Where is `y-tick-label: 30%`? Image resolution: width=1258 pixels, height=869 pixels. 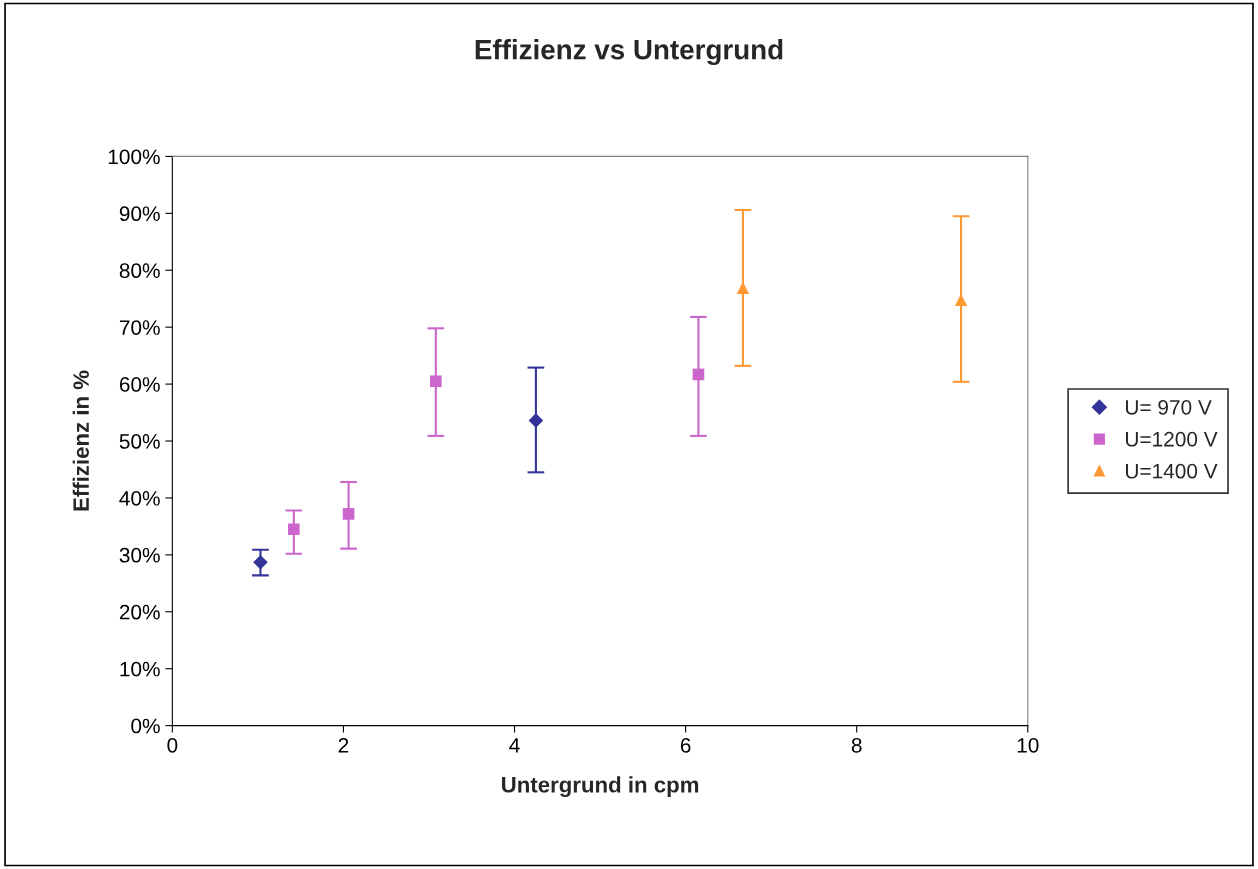 y-tick-label: 30% is located at coordinates (139, 555).